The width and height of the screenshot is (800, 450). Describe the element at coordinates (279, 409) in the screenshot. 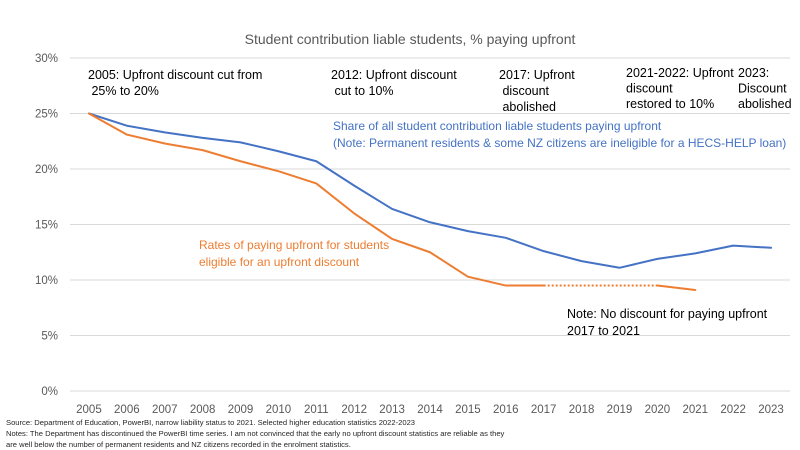

I see `x-tick-label: 2010` at that location.